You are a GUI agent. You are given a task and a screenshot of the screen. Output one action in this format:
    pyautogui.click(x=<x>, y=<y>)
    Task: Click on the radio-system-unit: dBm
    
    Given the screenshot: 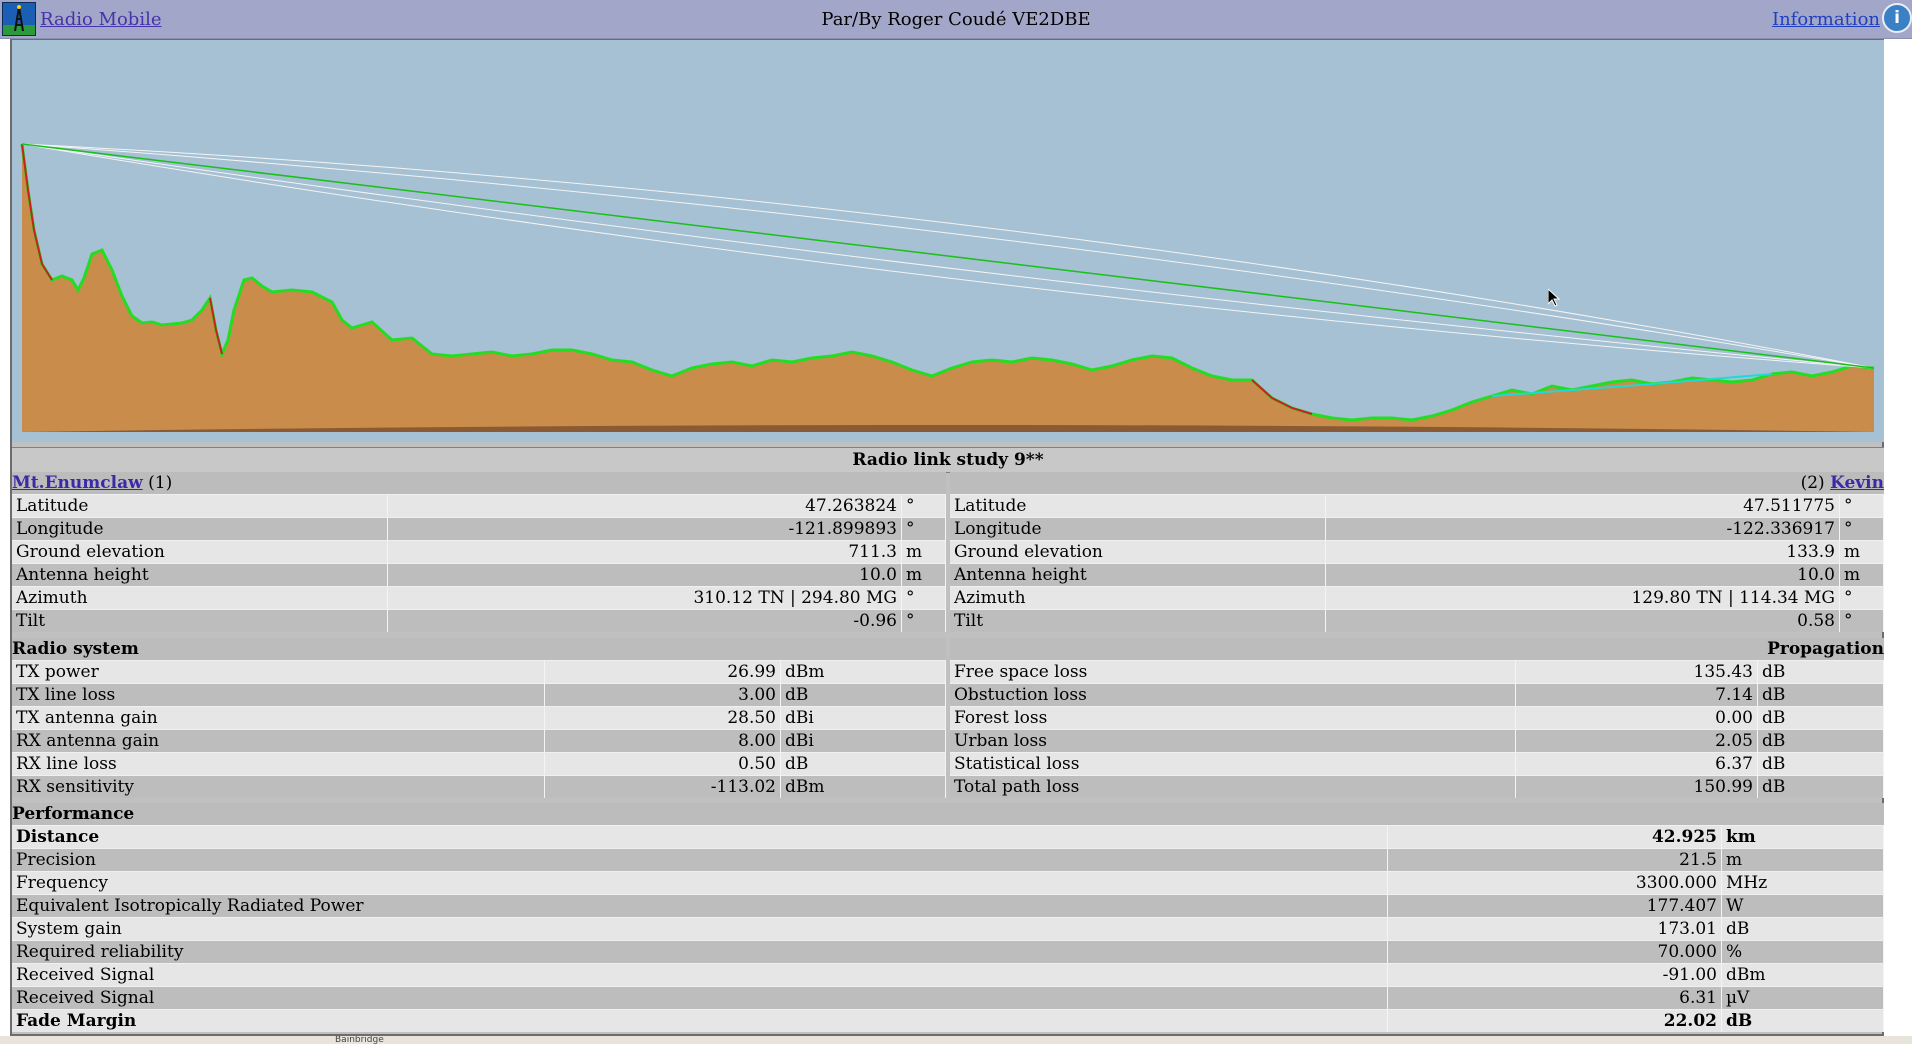 What is the action you would take?
    pyautogui.click(x=863, y=787)
    